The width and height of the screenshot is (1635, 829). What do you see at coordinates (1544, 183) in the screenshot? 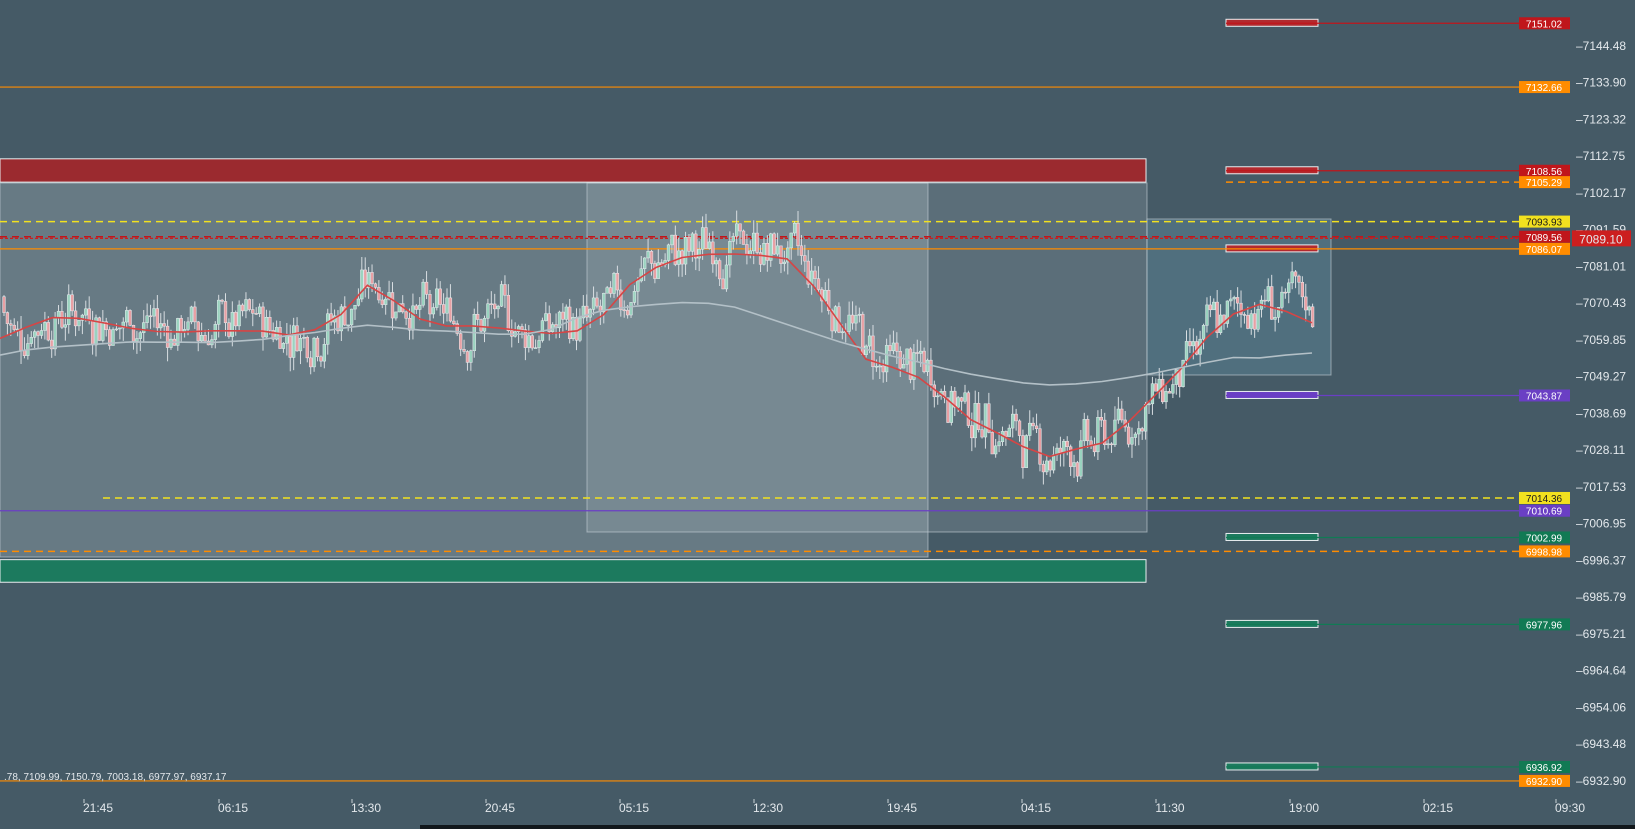
I see `price-tag-label: 7105.29` at bounding box center [1544, 183].